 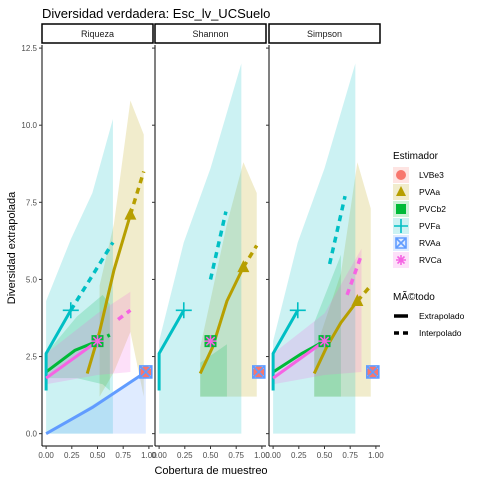 I want to click on legend-item-interpolado: Interpolado, so click(x=428, y=333).